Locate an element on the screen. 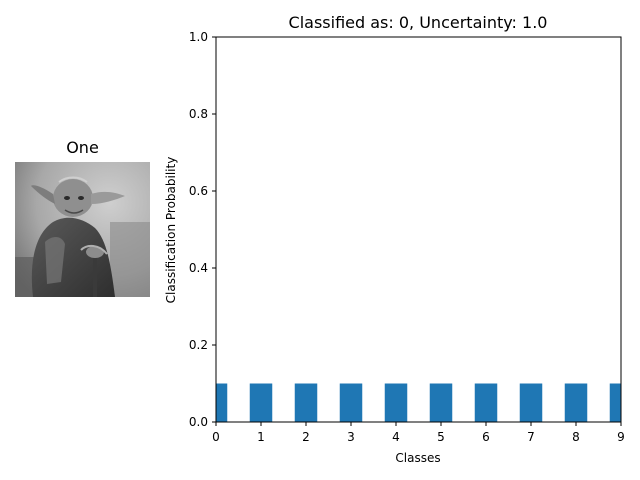  x-ticks: 0 1 2 3 4 5 6 7 8 9 is located at coordinates (418, 433).